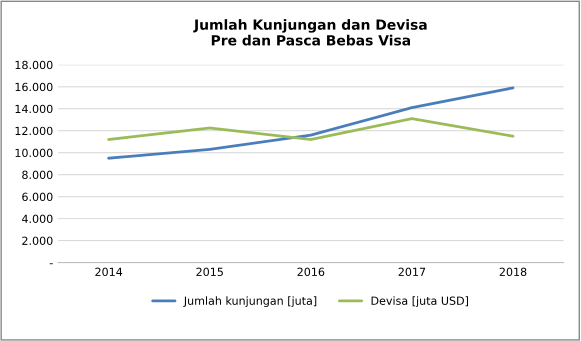  I want to click on x-tick-label: 2018, so click(513, 272).